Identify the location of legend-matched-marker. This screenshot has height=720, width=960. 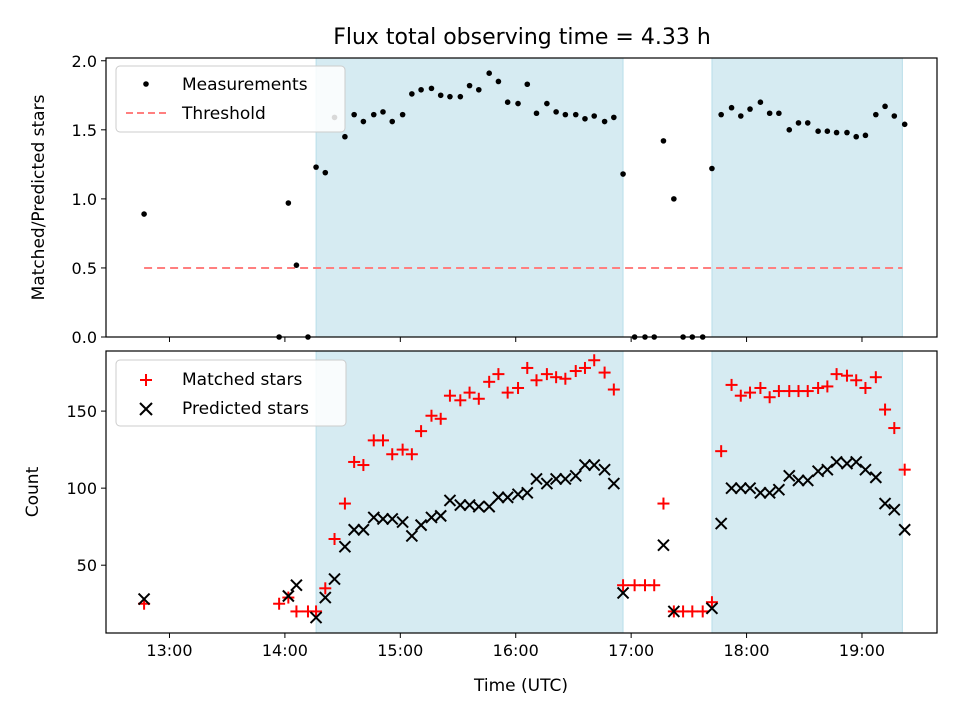
(146, 380).